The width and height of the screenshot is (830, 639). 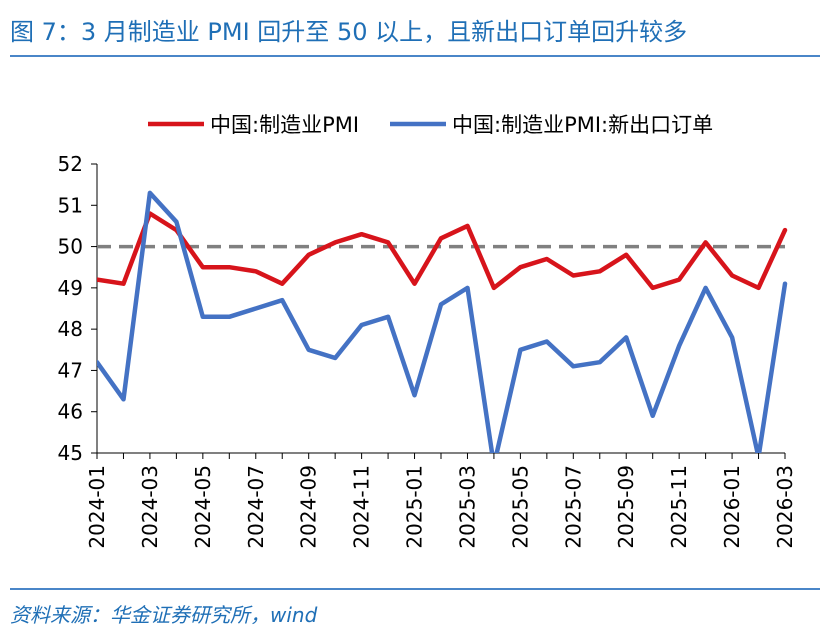 What do you see at coordinates (467, 507) in the screenshot?
I see `x-tick-label: 2025-03` at bounding box center [467, 507].